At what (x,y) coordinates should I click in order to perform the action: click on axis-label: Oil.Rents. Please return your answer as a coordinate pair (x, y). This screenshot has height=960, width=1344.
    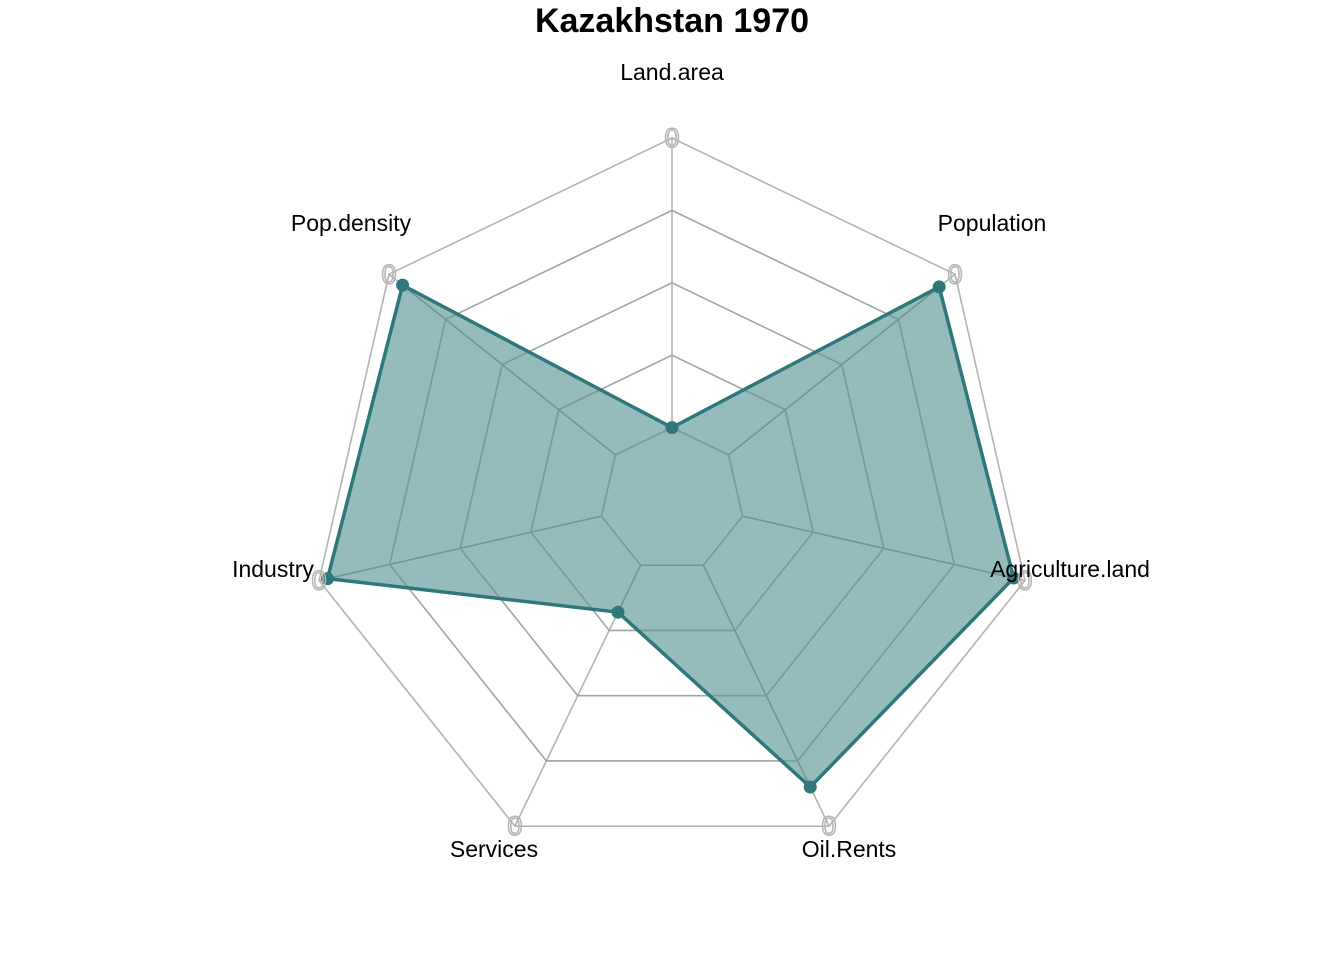
    Looking at the image, I should click on (849, 849).